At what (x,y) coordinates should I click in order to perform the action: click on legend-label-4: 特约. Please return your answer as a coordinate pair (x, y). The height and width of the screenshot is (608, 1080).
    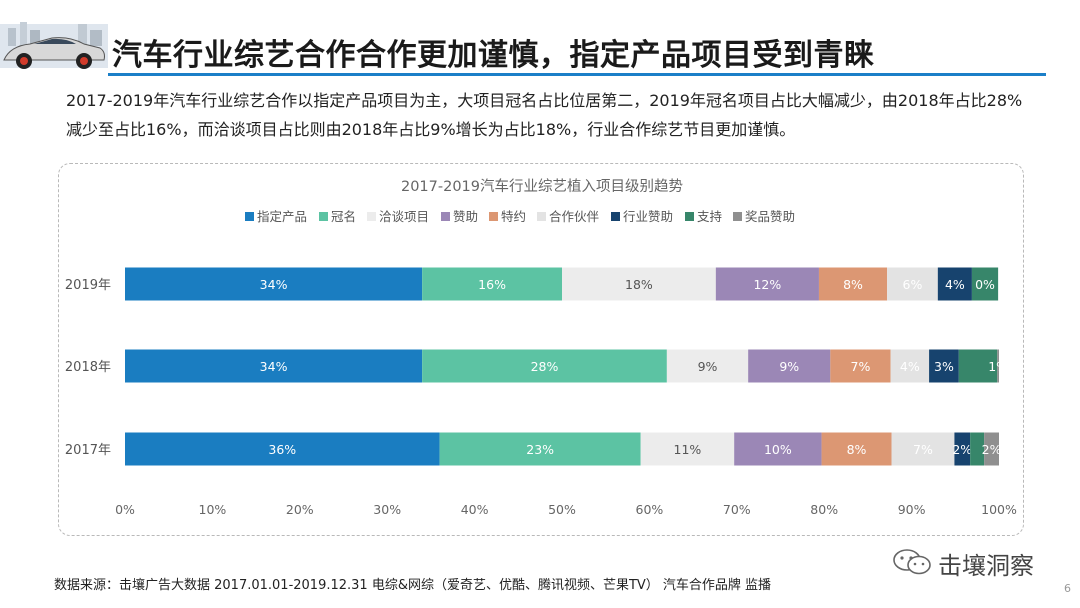
    Looking at the image, I should click on (513, 216).